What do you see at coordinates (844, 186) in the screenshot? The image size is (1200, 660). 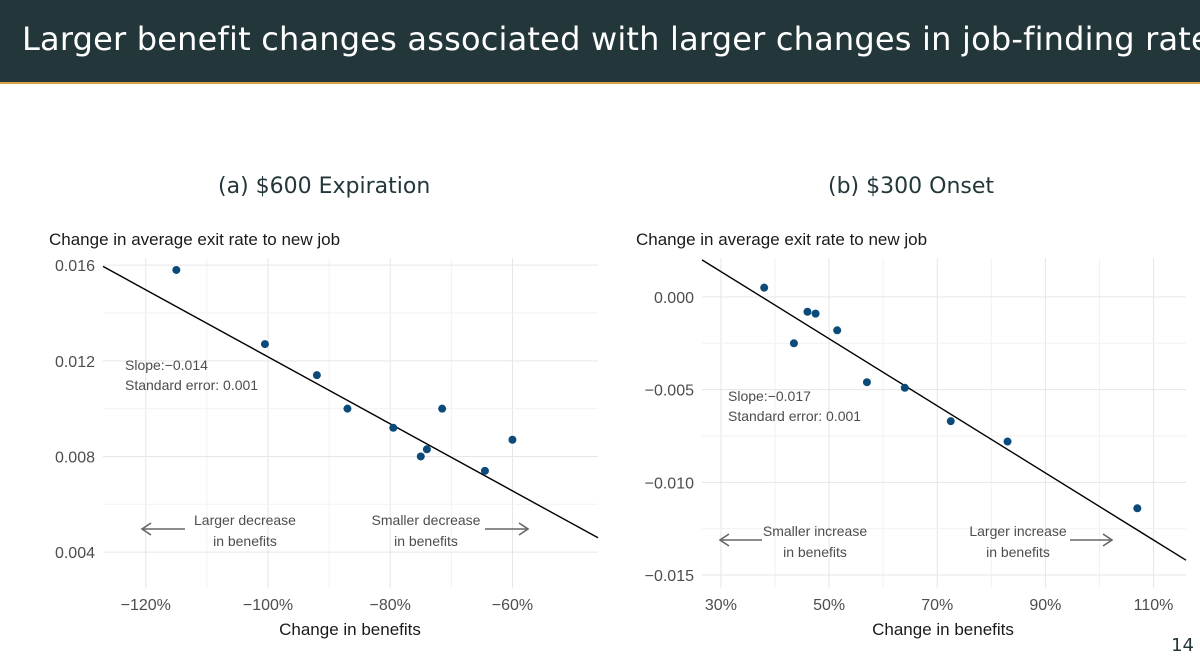 I see `panel-b-label: (b)` at bounding box center [844, 186].